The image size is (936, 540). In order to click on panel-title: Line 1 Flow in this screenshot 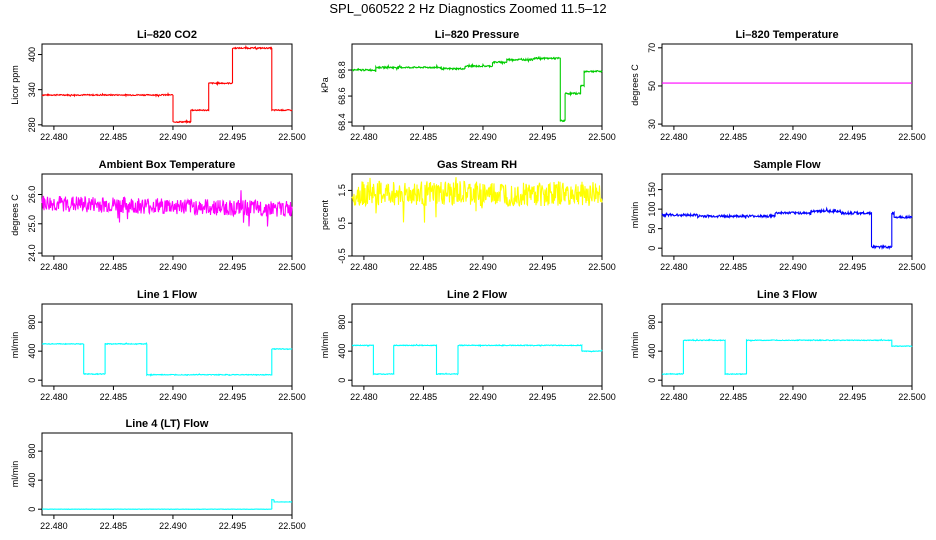, I will do `click(167, 295)`.